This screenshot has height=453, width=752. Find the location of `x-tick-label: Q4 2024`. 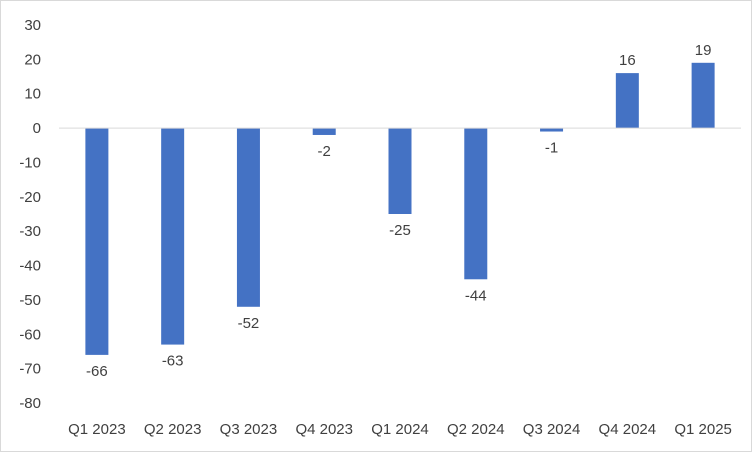

x-tick-label: Q4 2024 is located at coordinates (628, 429).